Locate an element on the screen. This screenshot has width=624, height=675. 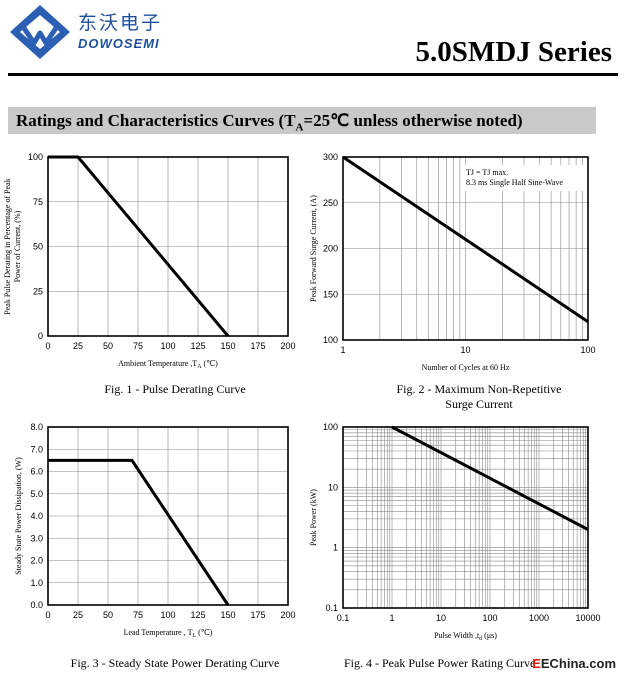
fig1-y-tick-label: 75 is located at coordinates (38, 202).